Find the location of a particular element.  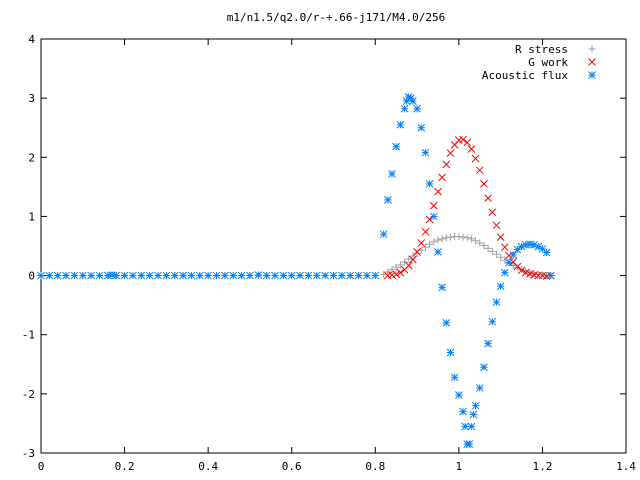

x-tick-label: 0 is located at coordinates (41, 466).